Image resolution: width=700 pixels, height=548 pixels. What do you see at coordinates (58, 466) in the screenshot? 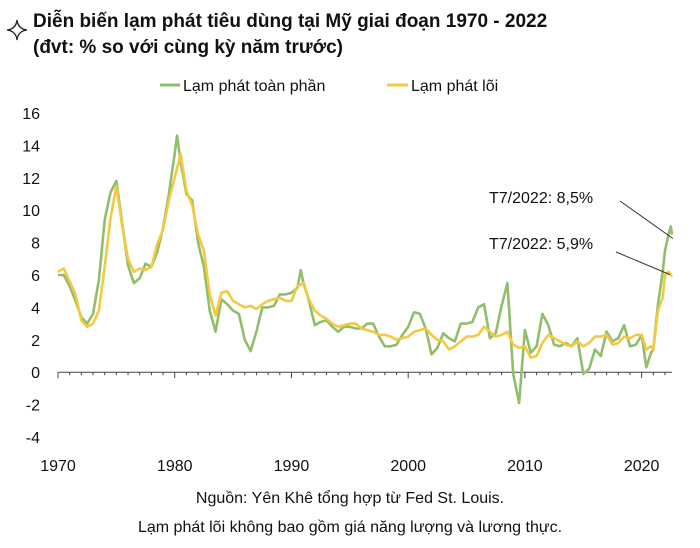
I see `x-tick-label: 1970` at bounding box center [58, 466].